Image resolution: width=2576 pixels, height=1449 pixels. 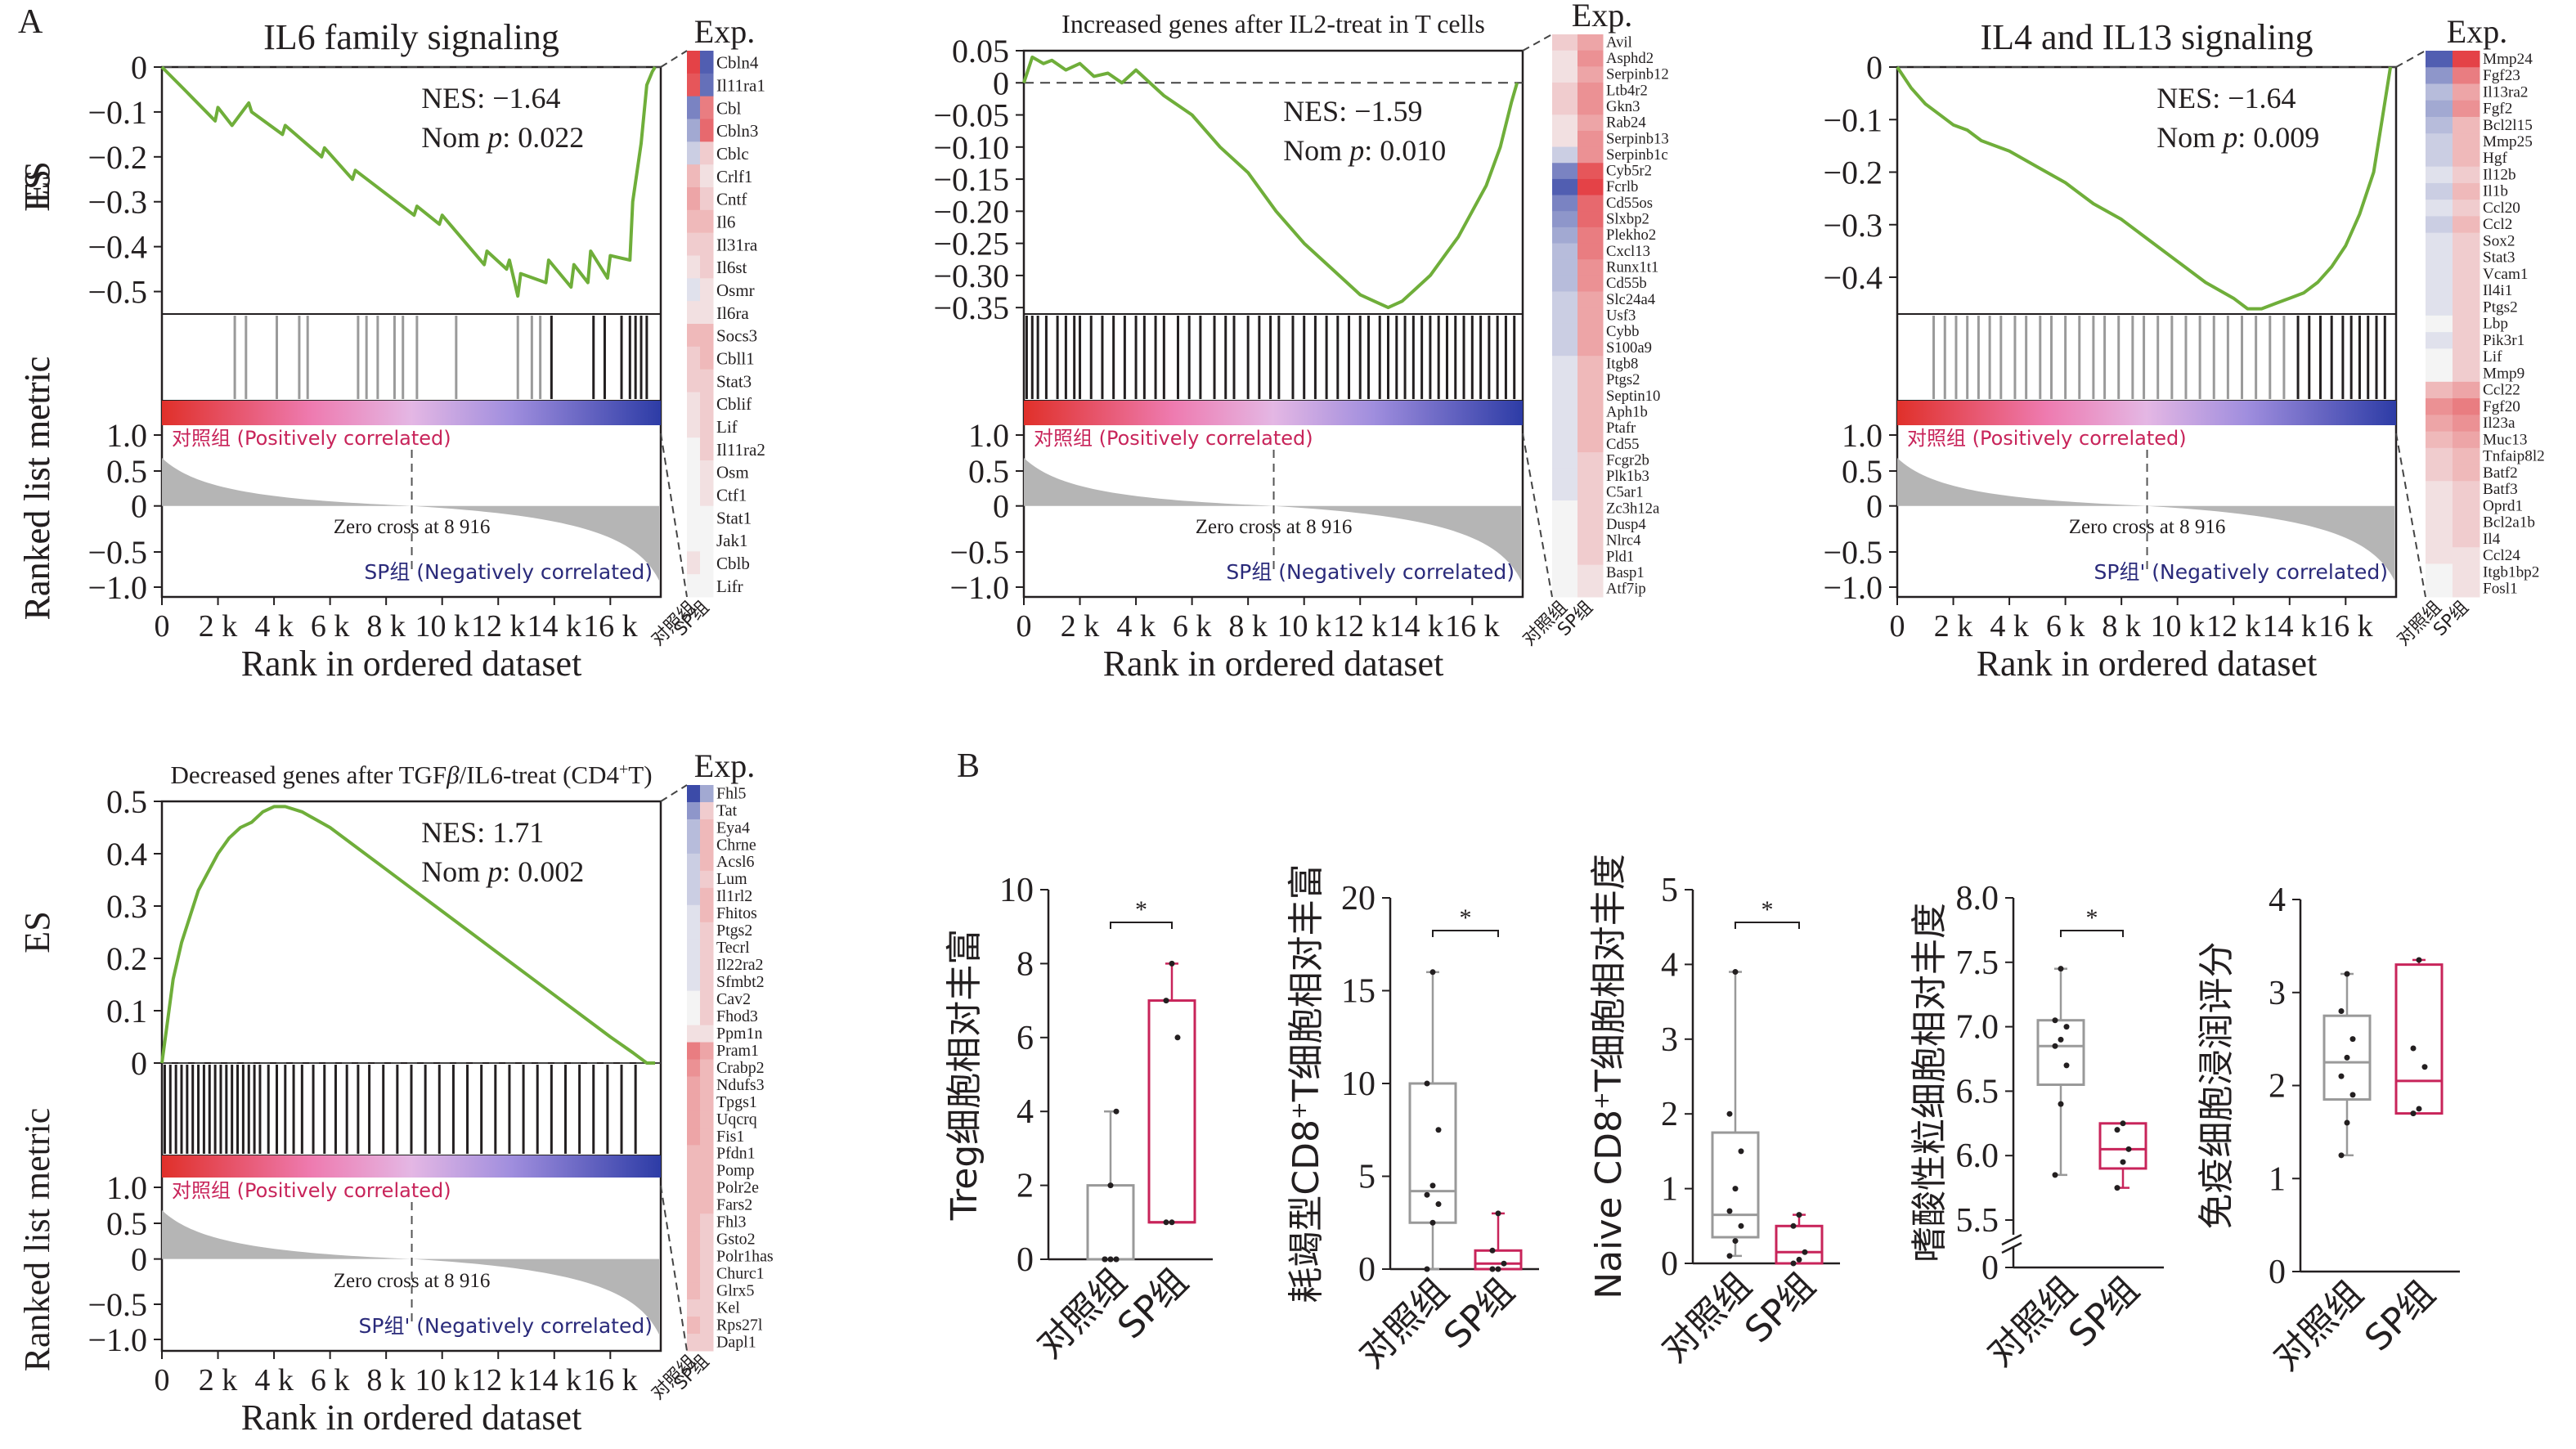 What do you see at coordinates (737, 1051) in the screenshot?
I see `gene-label: Pram1` at bounding box center [737, 1051].